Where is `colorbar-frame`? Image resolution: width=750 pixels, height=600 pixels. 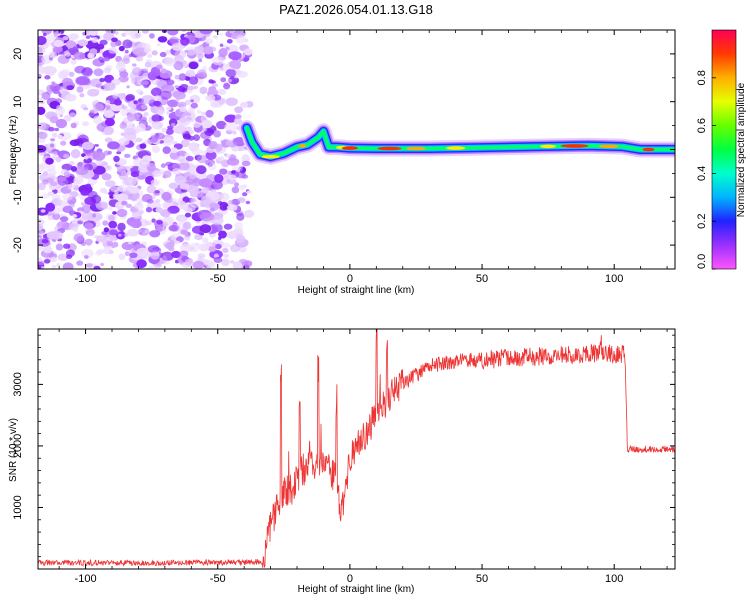
colorbar-frame is located at coordinates (724, 149).